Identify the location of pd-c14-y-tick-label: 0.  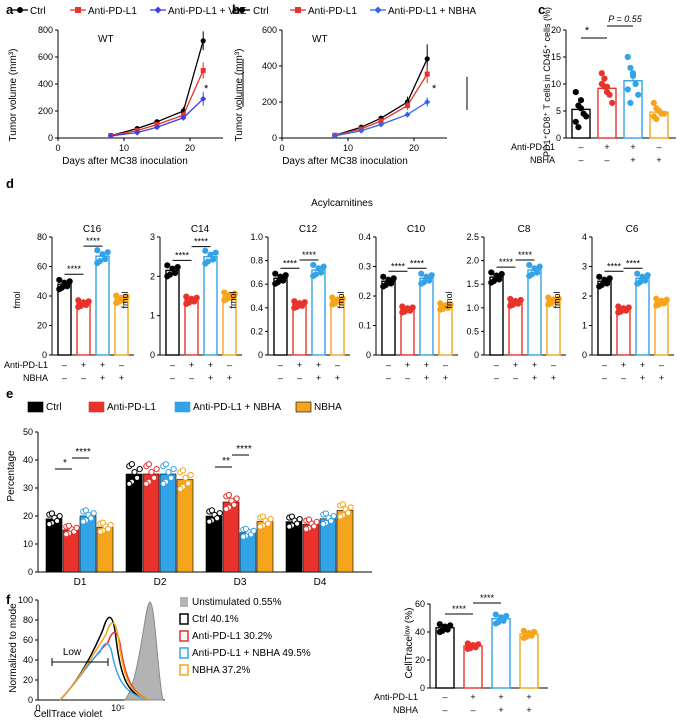
(152, 355).